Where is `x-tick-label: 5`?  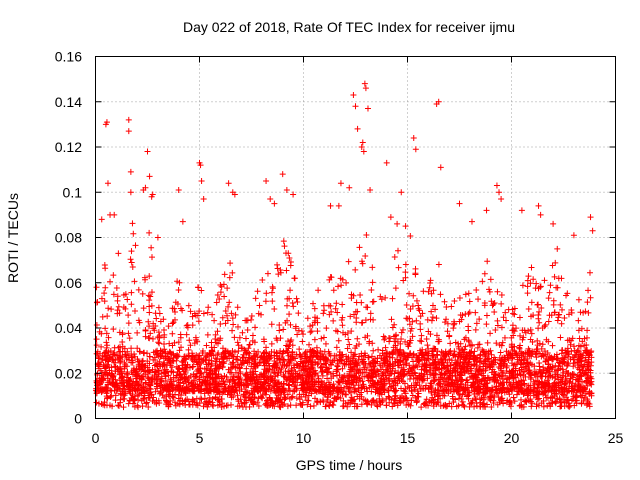
x-tick-label: 5 is located at coordinates (200, 438).